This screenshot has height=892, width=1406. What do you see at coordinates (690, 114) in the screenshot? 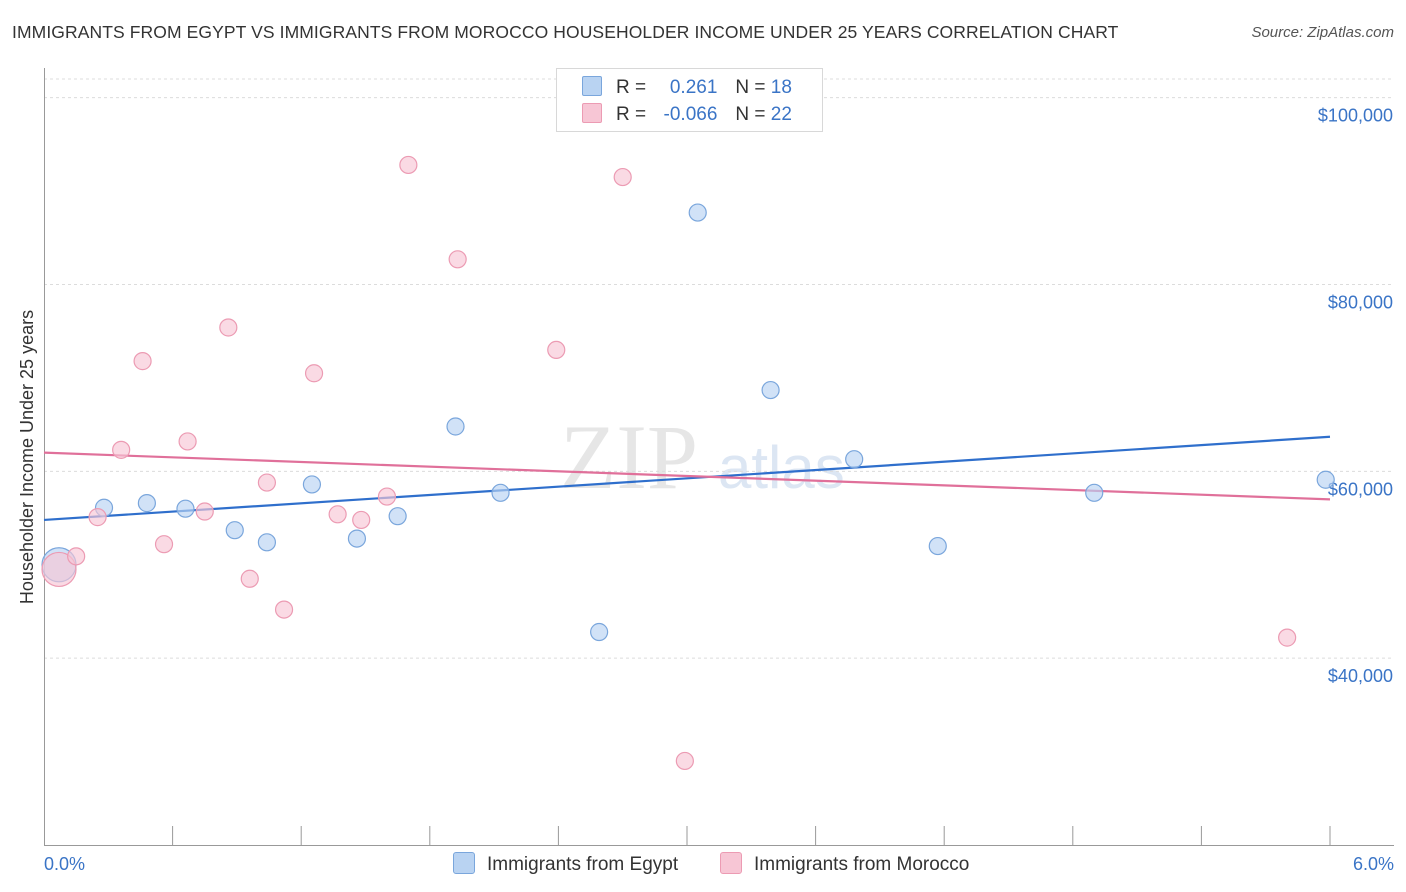
I see `morocco-r-value: -0.066` at bounding box center [690, 114].